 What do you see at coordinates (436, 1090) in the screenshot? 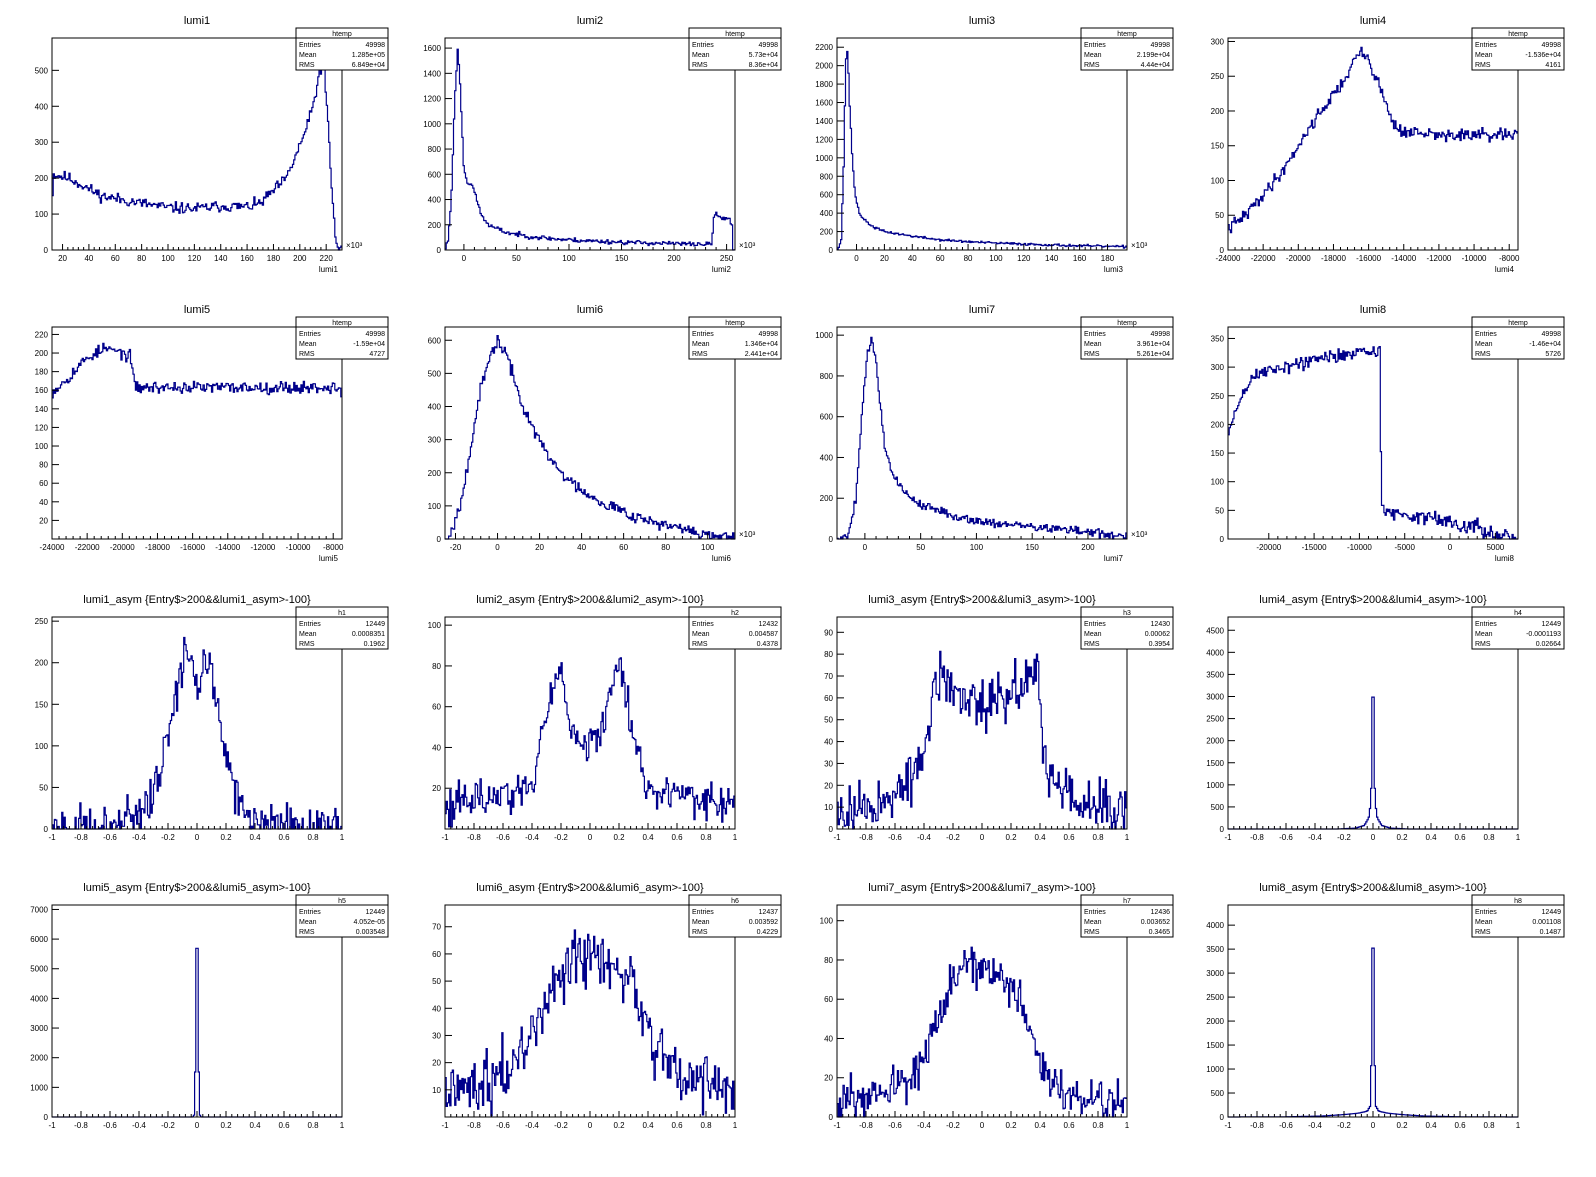
I see `y-tick-label: 10` at bounding box center [436, 1090].